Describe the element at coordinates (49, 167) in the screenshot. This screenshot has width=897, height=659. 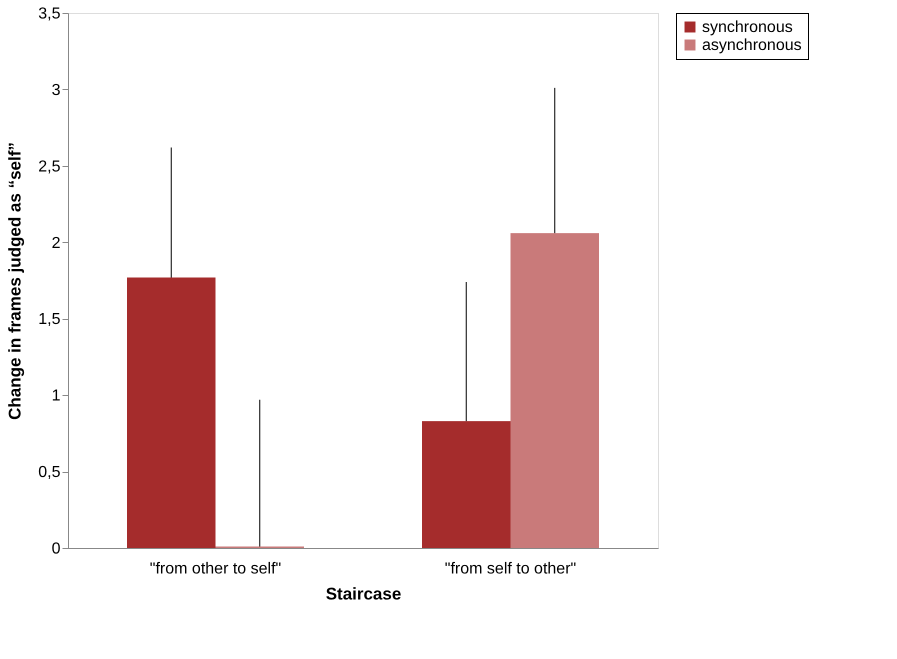
I see `y-tick-label: 2,5` at that location.